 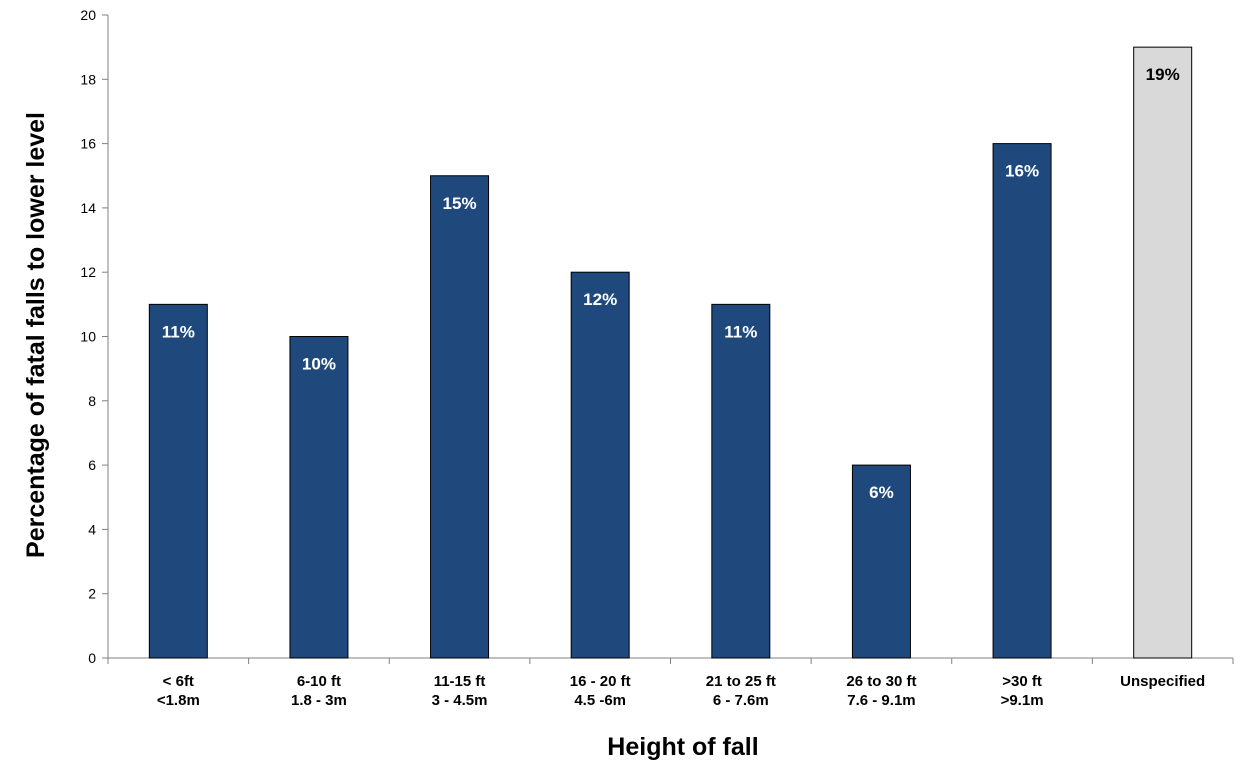 I want to click on x-category-label: 6-10 ft, so click(x=319, y=681).